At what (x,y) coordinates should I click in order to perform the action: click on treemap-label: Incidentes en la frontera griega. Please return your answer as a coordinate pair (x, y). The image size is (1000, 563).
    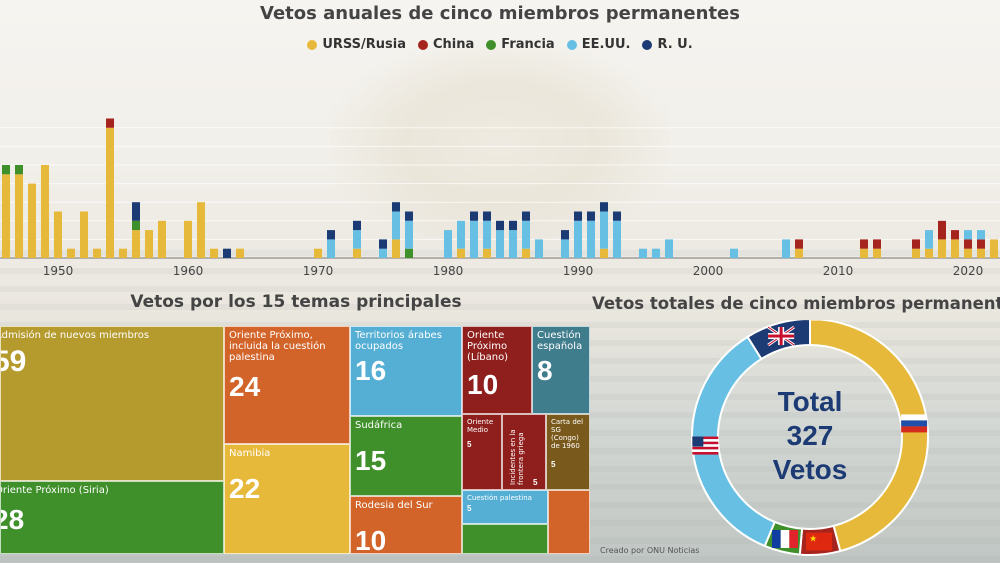
    Looking at the image, I should click on (517, 457).